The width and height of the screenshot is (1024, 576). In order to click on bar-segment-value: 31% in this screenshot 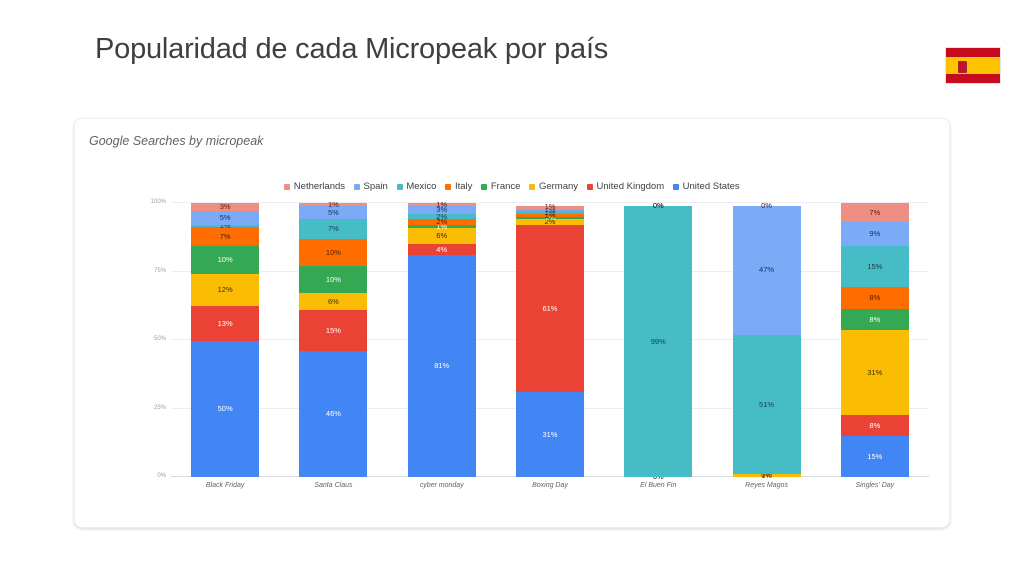, I will do `click(550, 434)`.